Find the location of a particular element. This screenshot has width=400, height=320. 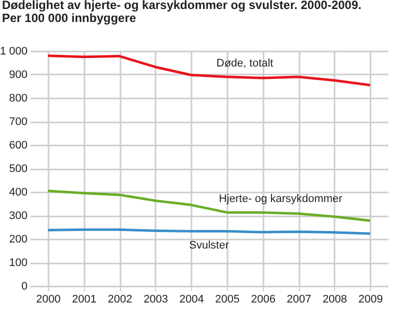

y-tick-label: 300 is located at coordinates (18, 216).